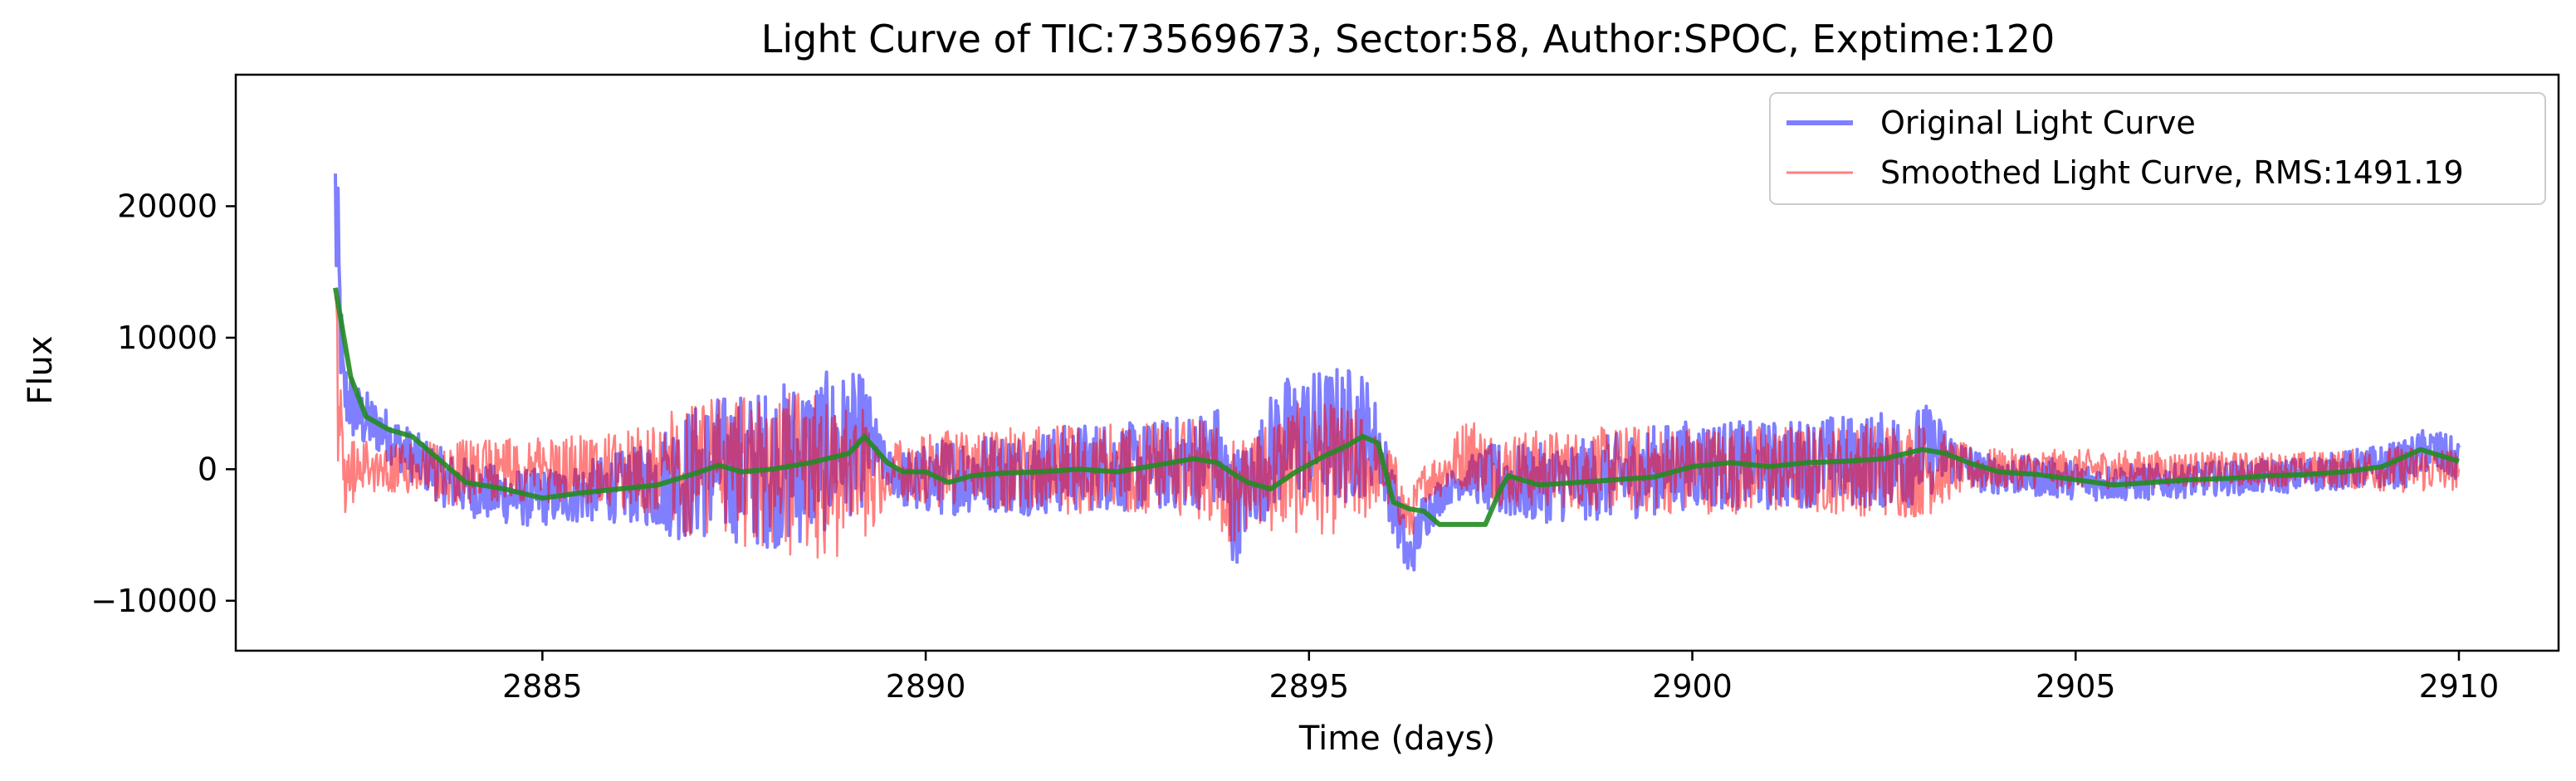  I want to click on legend-box, so click(2157, 148).